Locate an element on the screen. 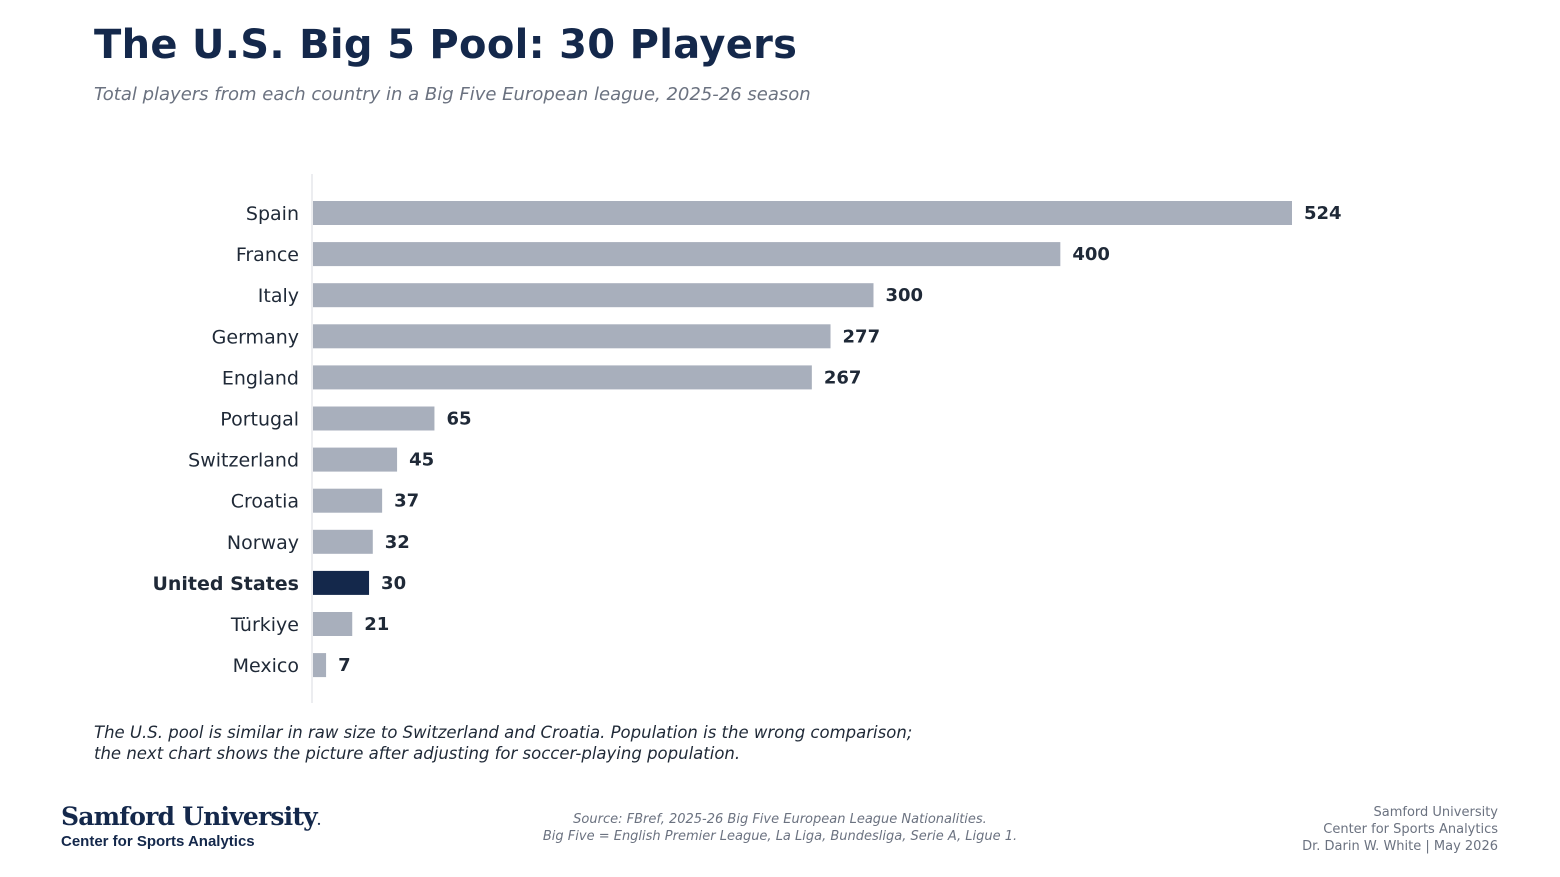  category-label-france: France is located at coordinates (267, 255).